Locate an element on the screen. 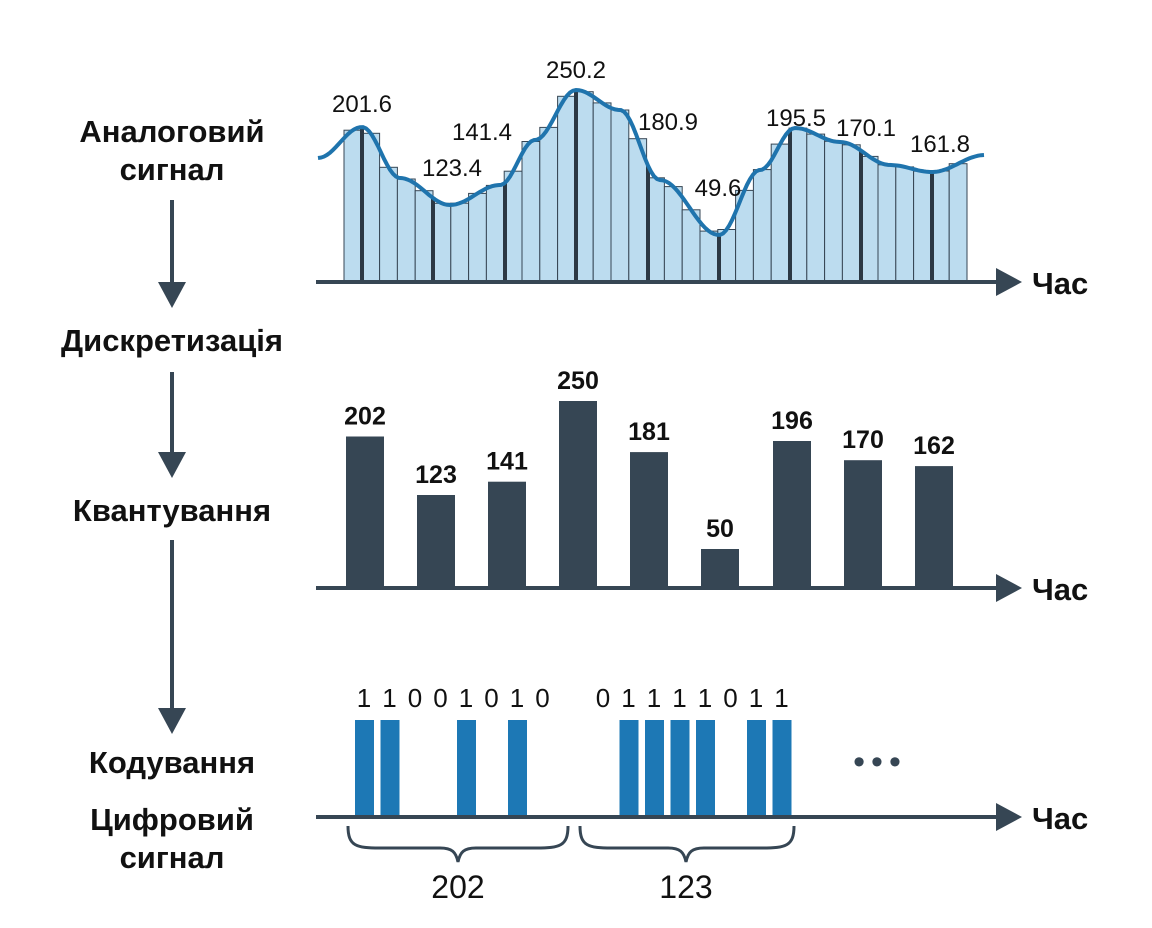 The image size is (1152, 928). group-value-202: 202 is located at coordinates (457, 887).